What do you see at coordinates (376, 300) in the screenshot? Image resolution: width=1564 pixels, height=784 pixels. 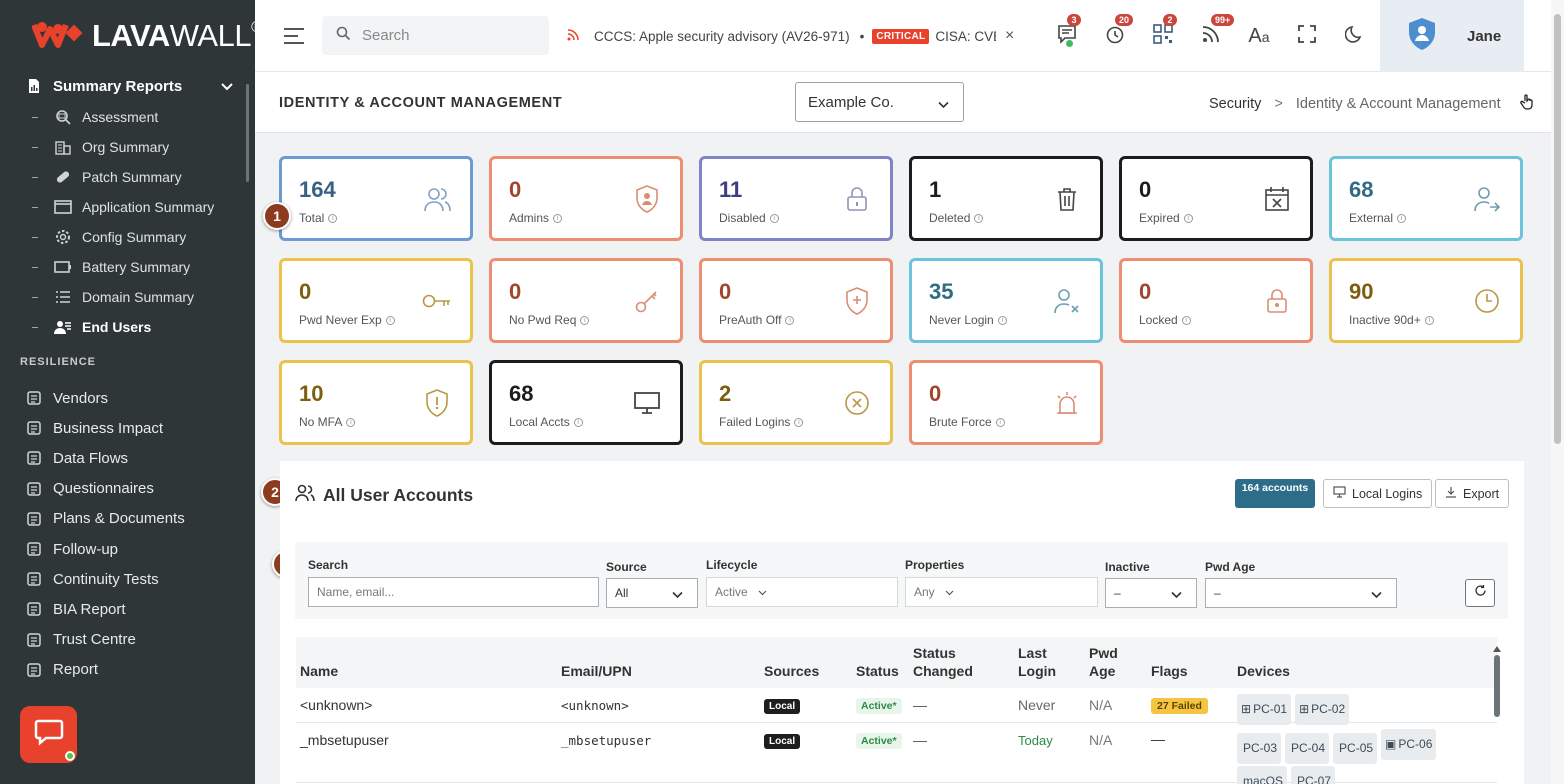 I see `stat-card-pwd-never-exp: 0 Pwd Never Exp i` at bounding box center [376, 300].